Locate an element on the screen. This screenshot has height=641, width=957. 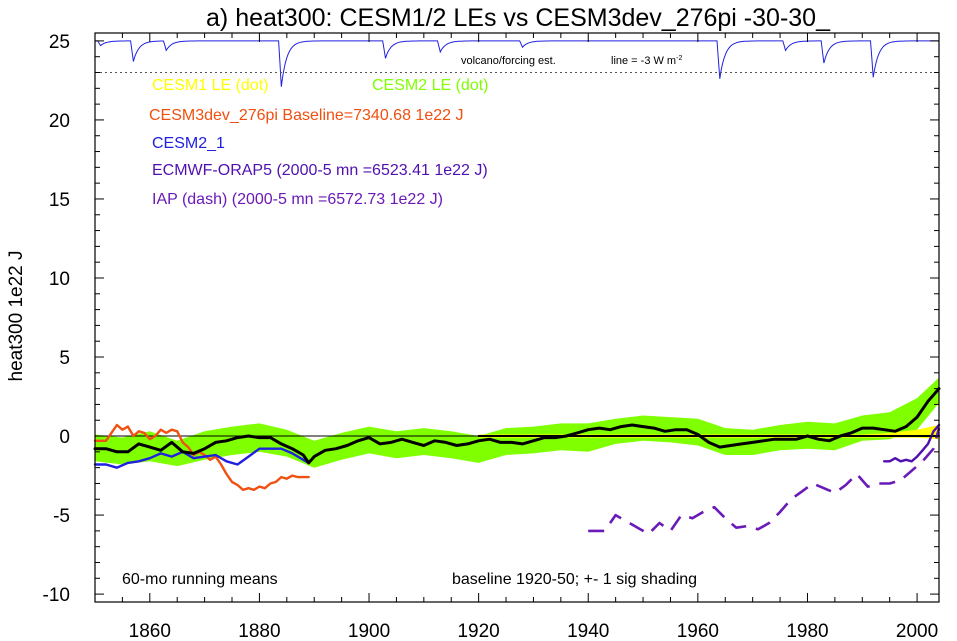
volcano-forcing-trace is located at coordinates (517, 63).